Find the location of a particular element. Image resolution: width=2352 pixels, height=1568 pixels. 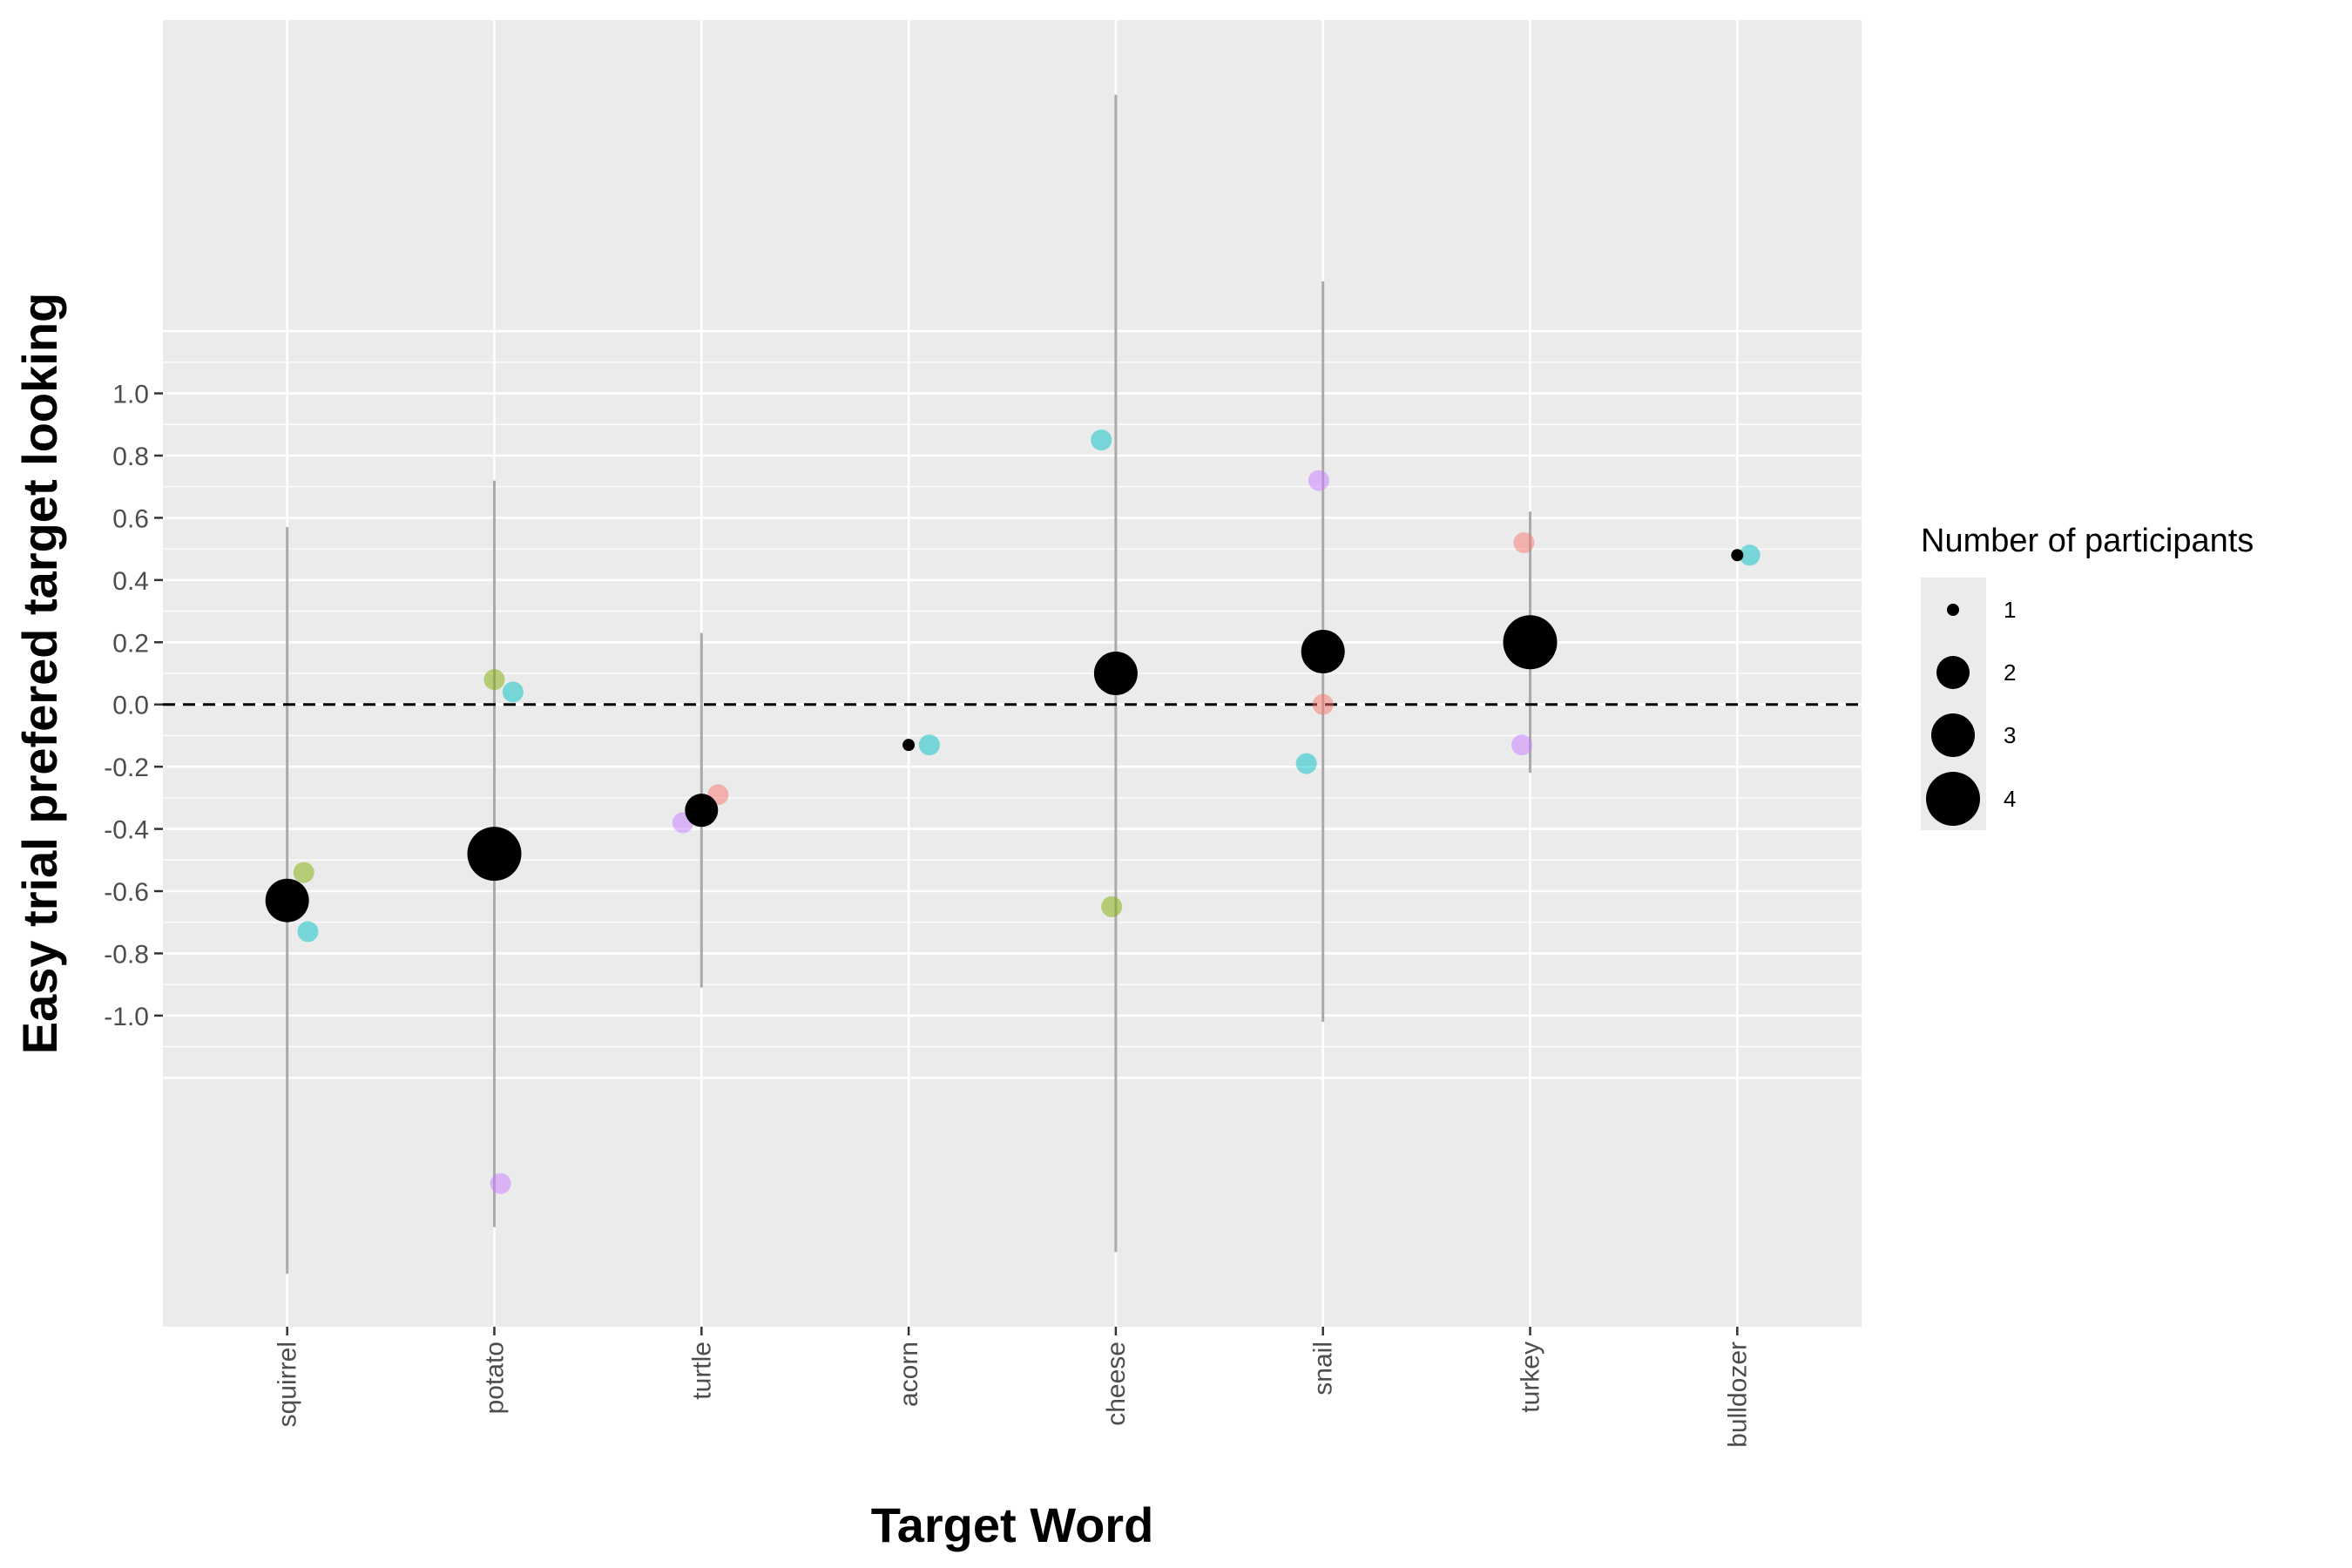

mean-points is located at coordinates (1004, 736).